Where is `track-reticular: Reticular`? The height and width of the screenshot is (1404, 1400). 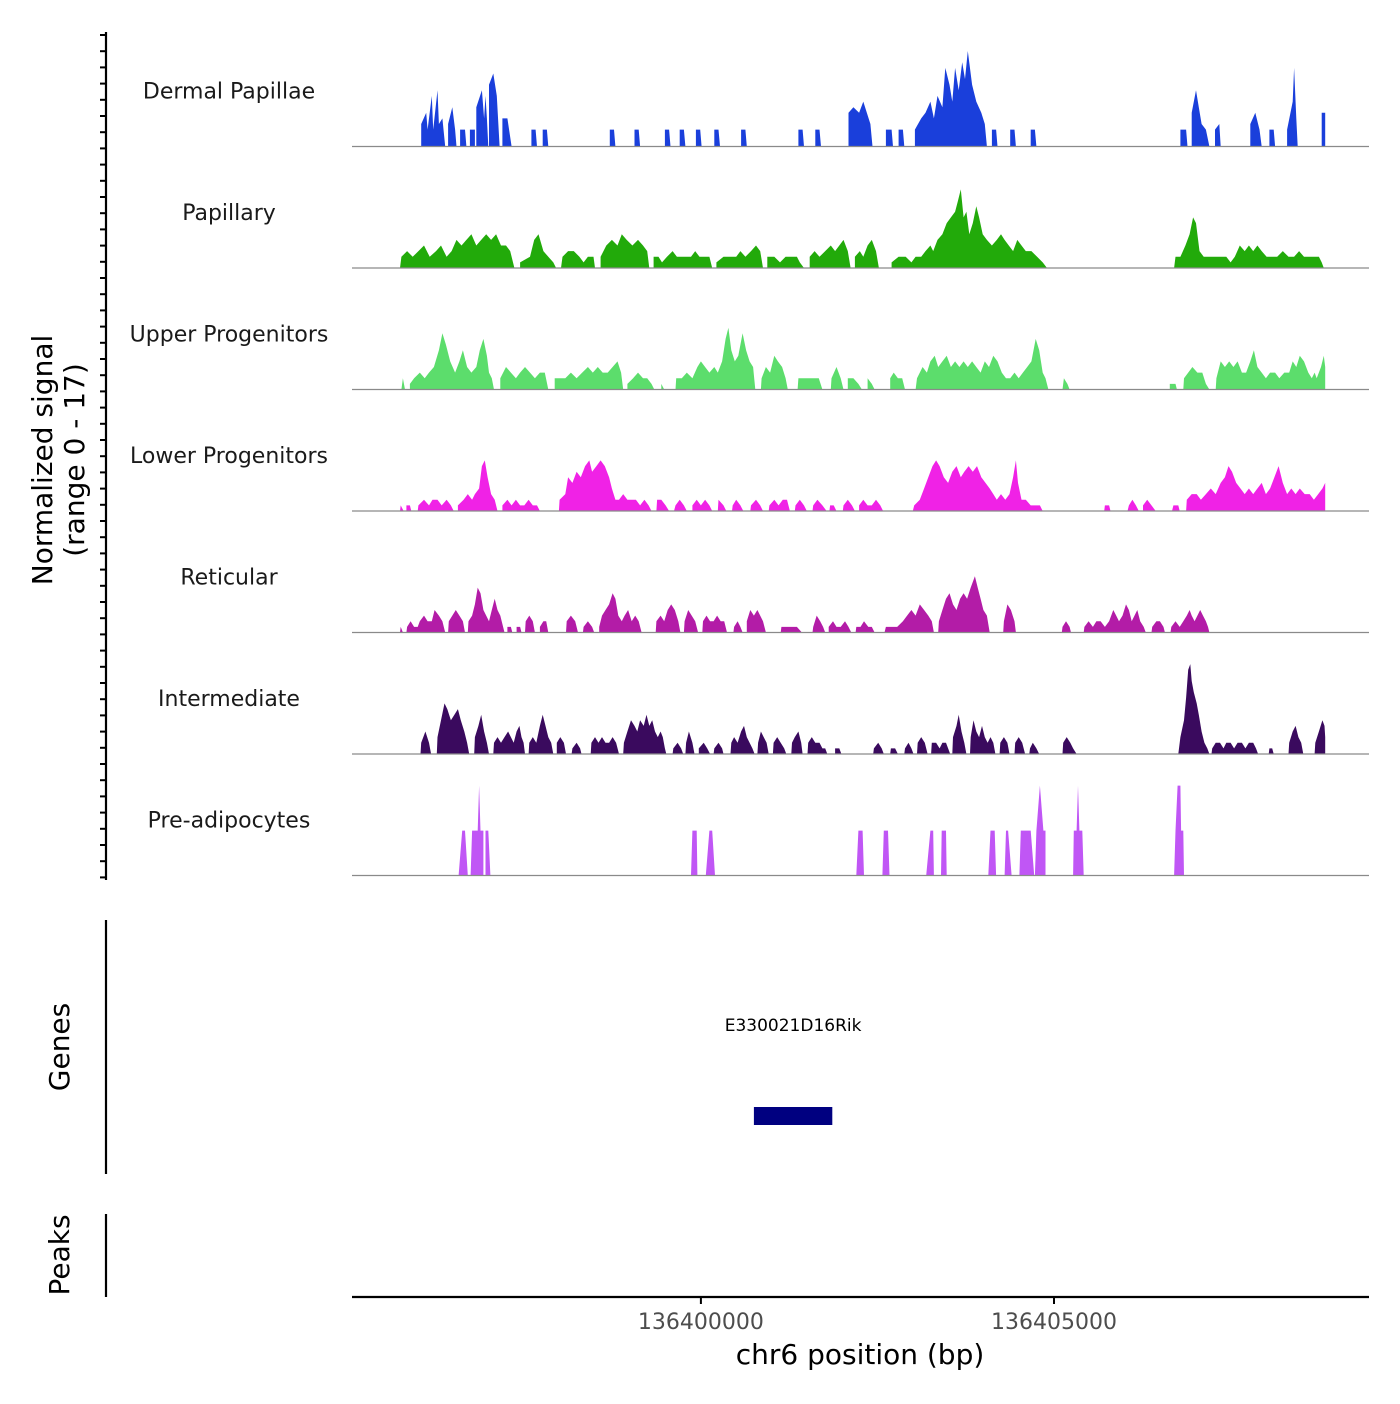
track-reticular: Reticular is located at coordinates (774, 600).